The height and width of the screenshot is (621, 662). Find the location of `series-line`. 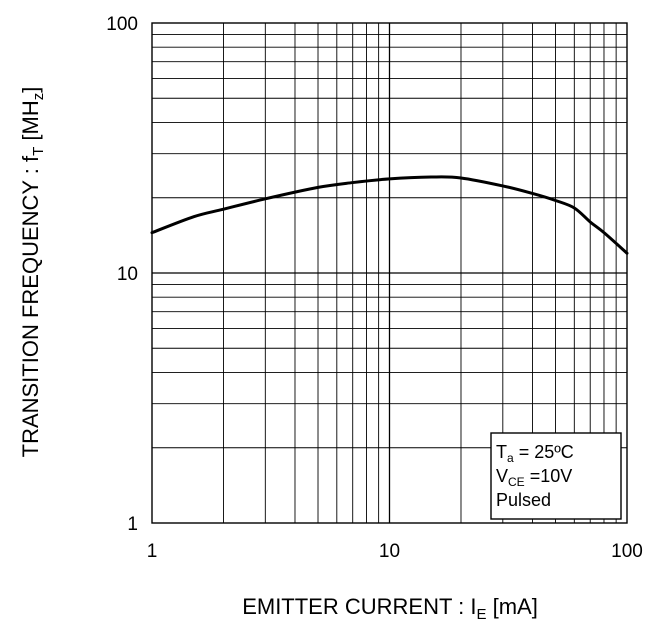

series-line is located at coordinates (389, 215).